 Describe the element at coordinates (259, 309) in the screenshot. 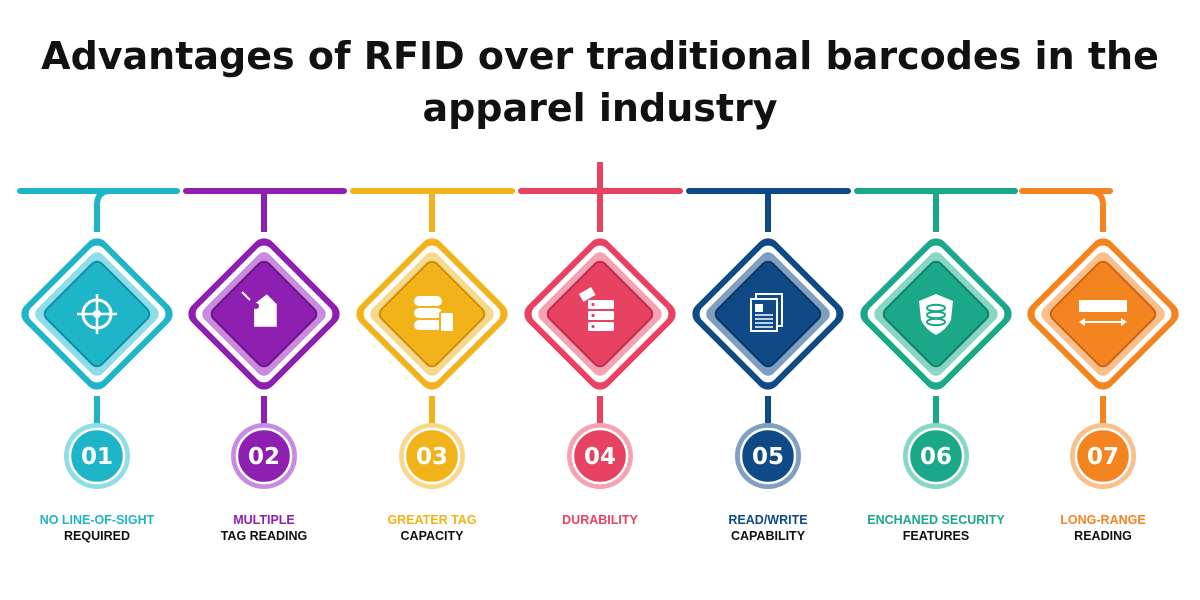

I see `tag-icon` at that location.